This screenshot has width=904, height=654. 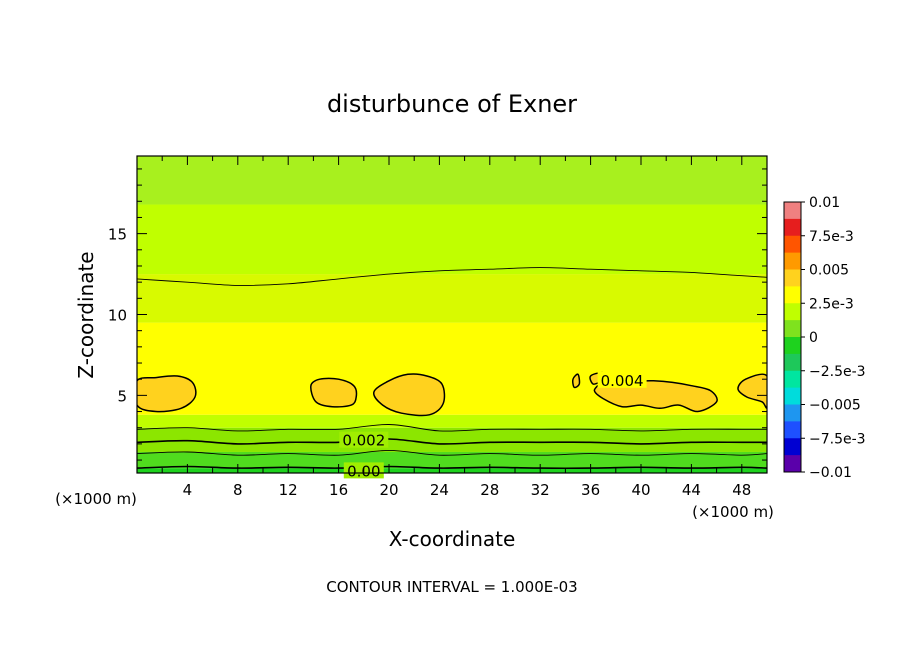 I want to click on contour-interval-note: CONTOUR INTERVAL = 1.000E-03, so click(x=451, y=587).